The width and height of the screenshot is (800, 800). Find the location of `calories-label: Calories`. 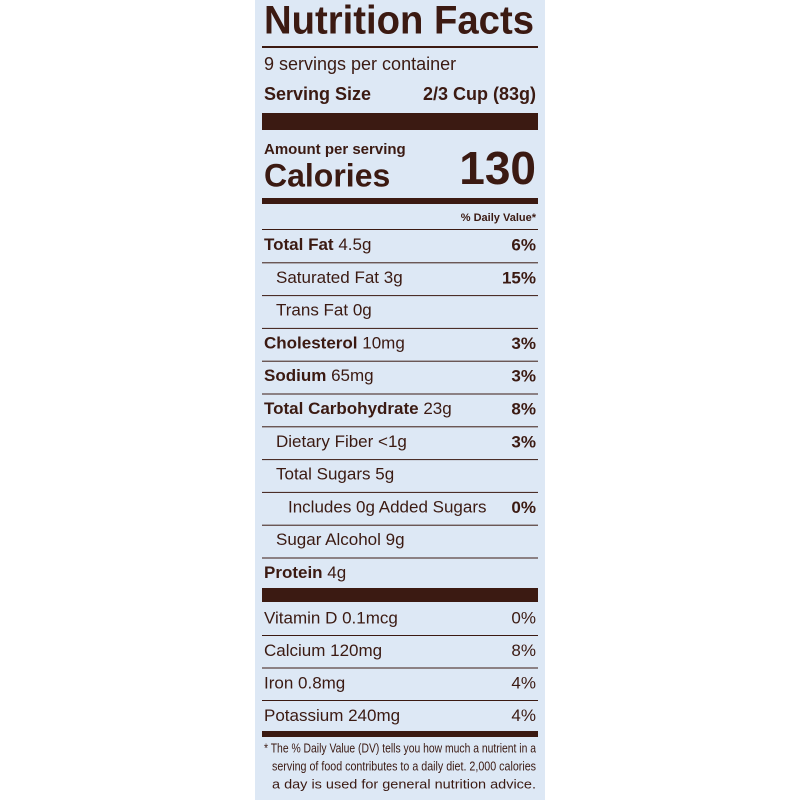

calories-label: Calories is located at coordinates (327, 175).